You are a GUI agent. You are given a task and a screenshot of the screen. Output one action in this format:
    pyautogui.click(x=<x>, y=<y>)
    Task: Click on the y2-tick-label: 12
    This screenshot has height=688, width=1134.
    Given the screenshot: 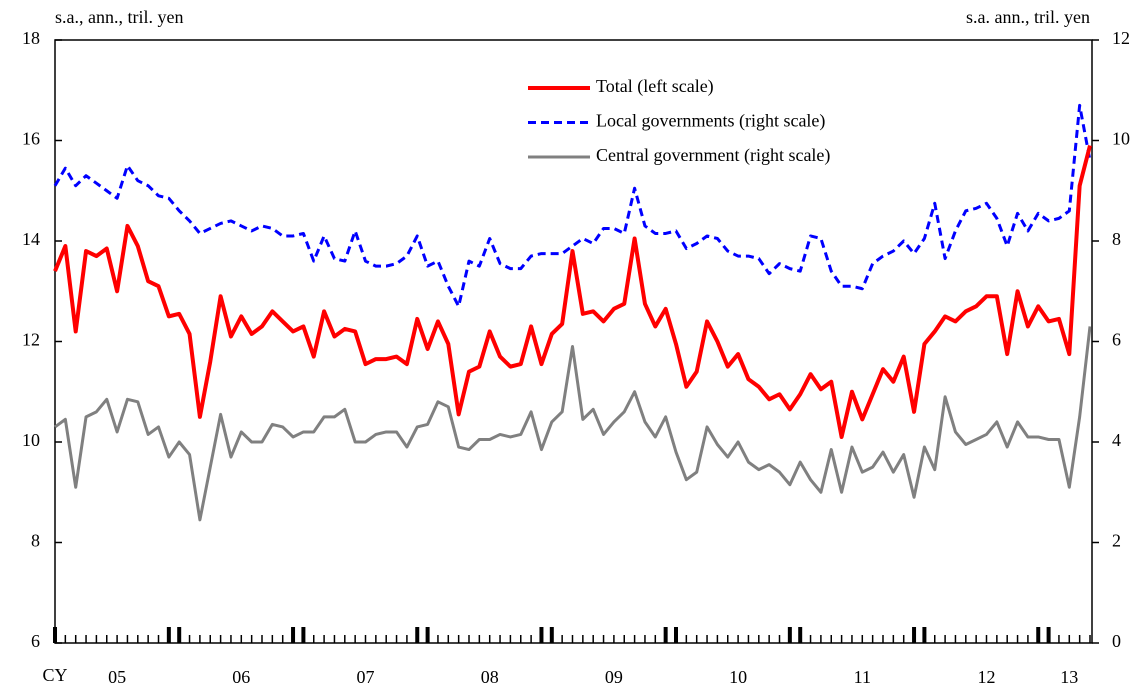 What is the action you would take?
    pyautogui.click(x=1121, y=38)
    